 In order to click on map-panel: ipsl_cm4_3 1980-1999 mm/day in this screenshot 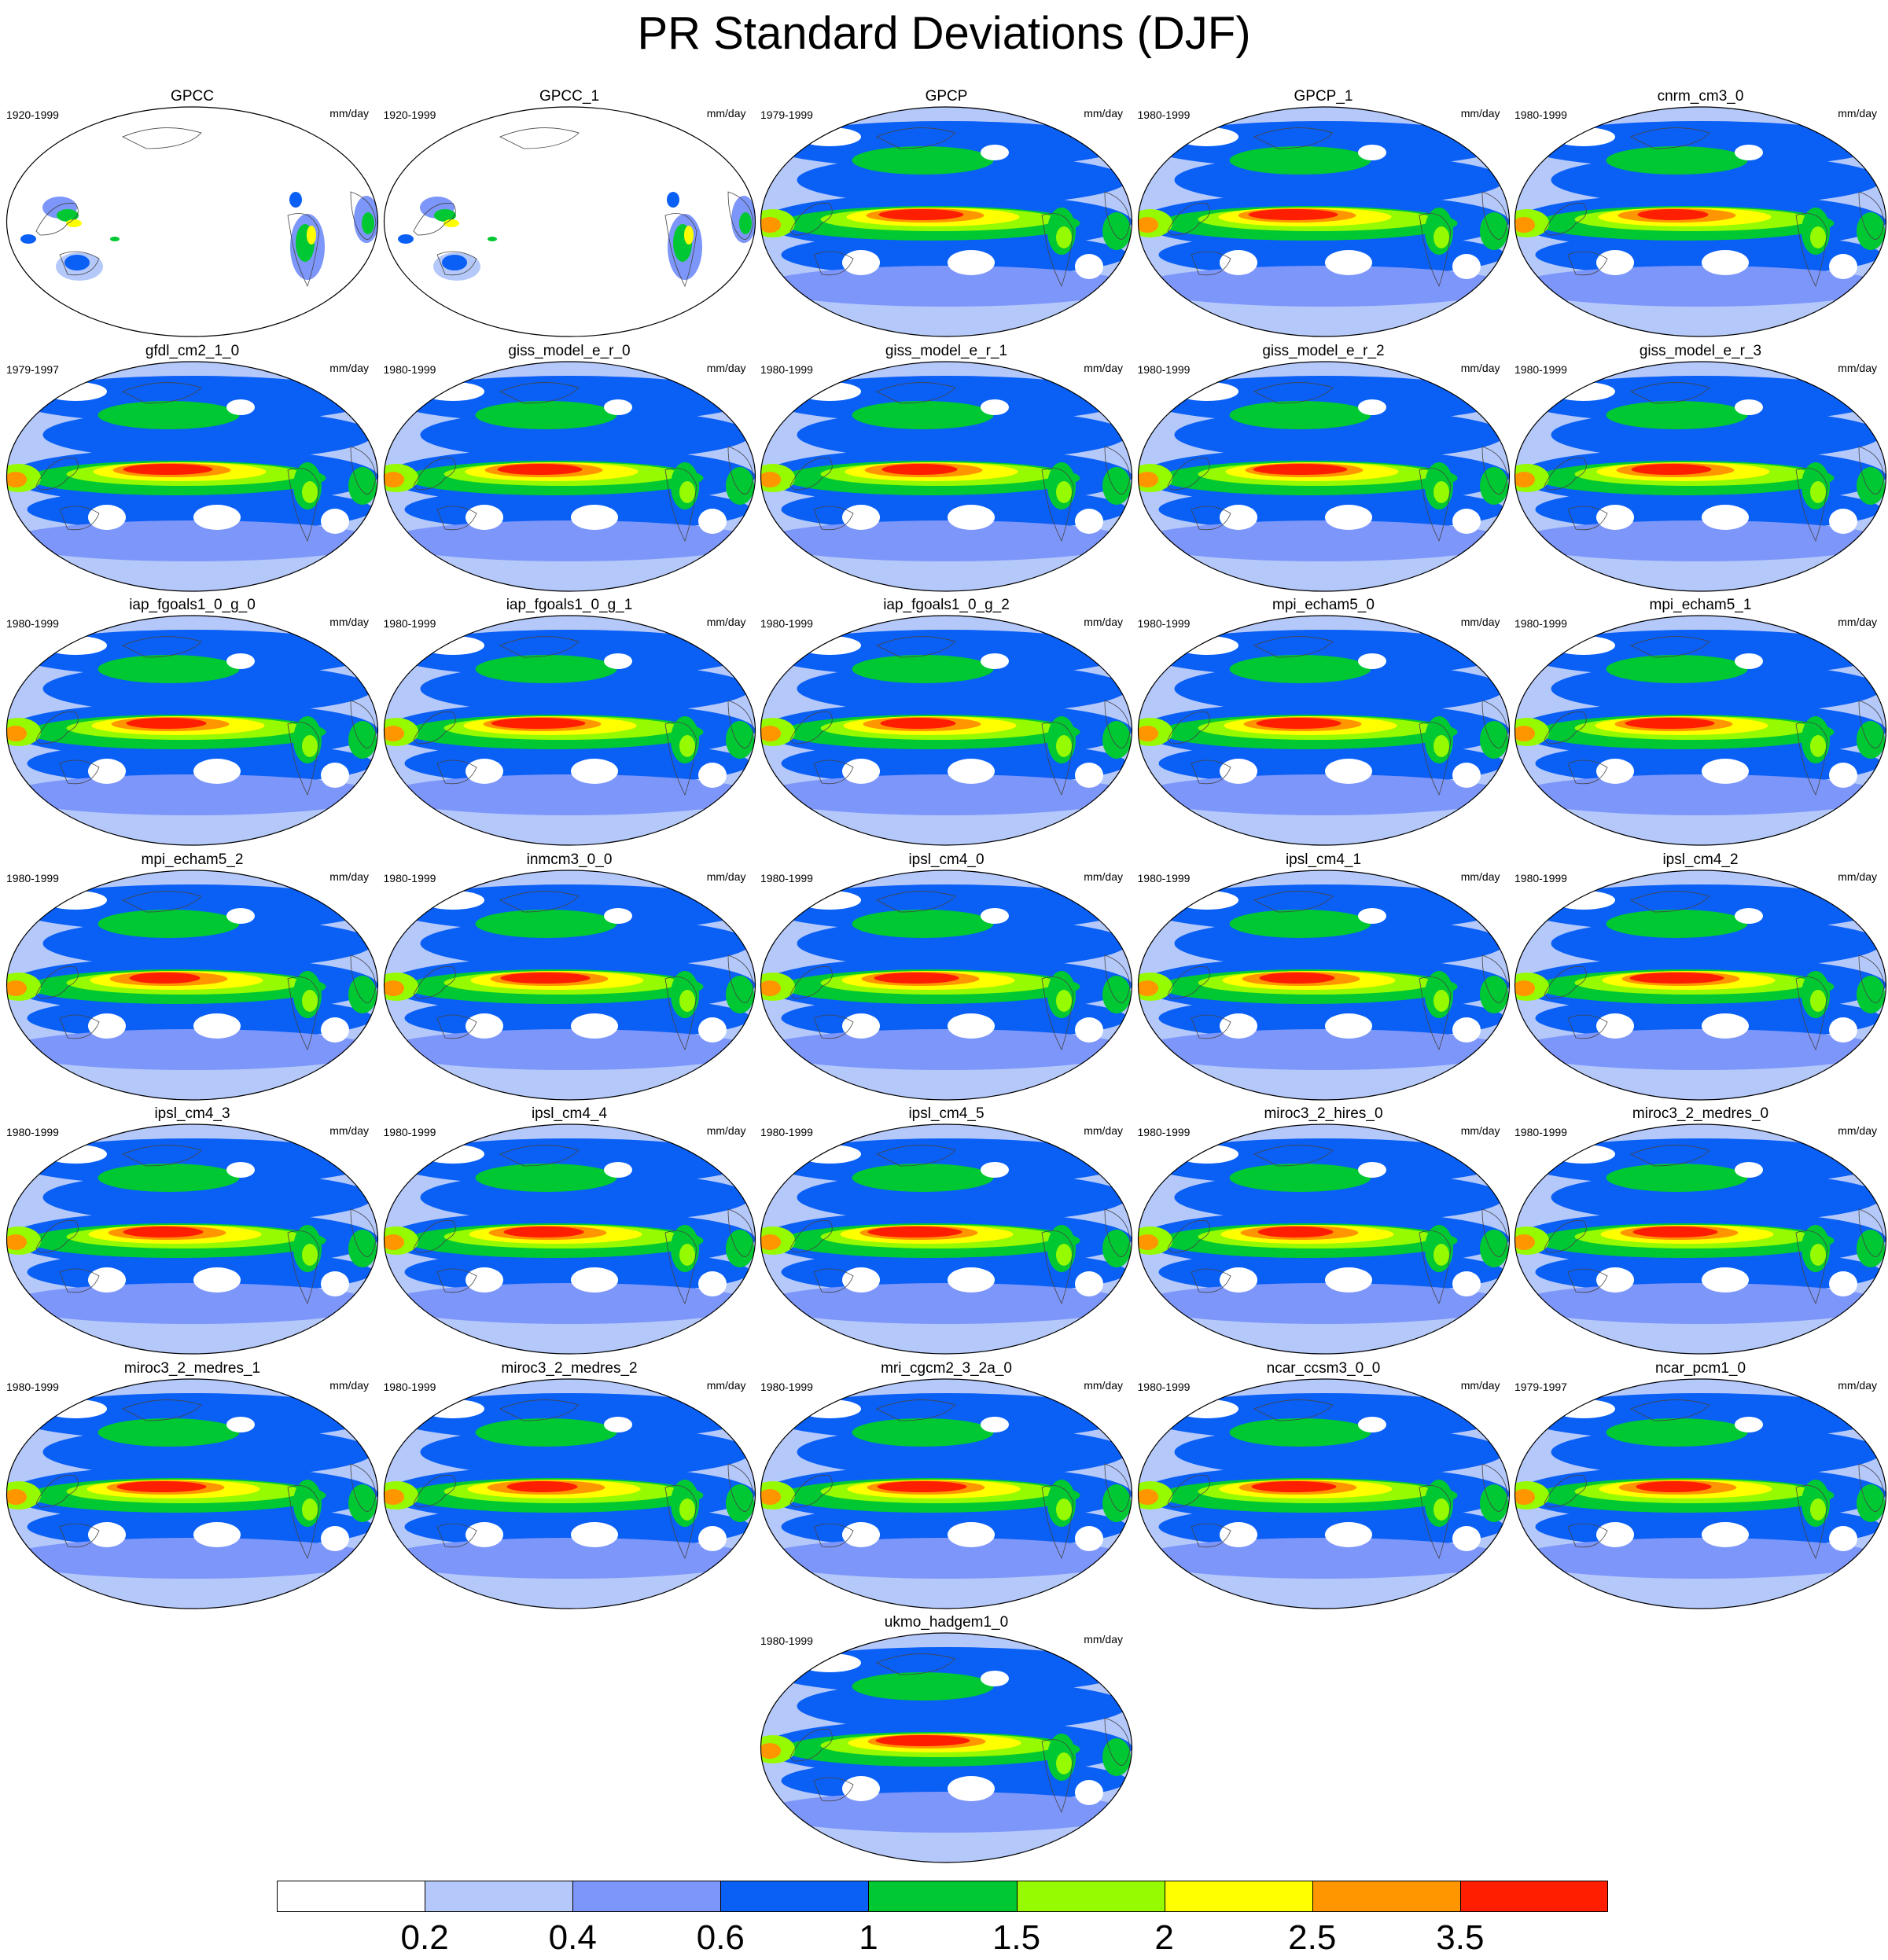, I will do `click(192, 1230)`.